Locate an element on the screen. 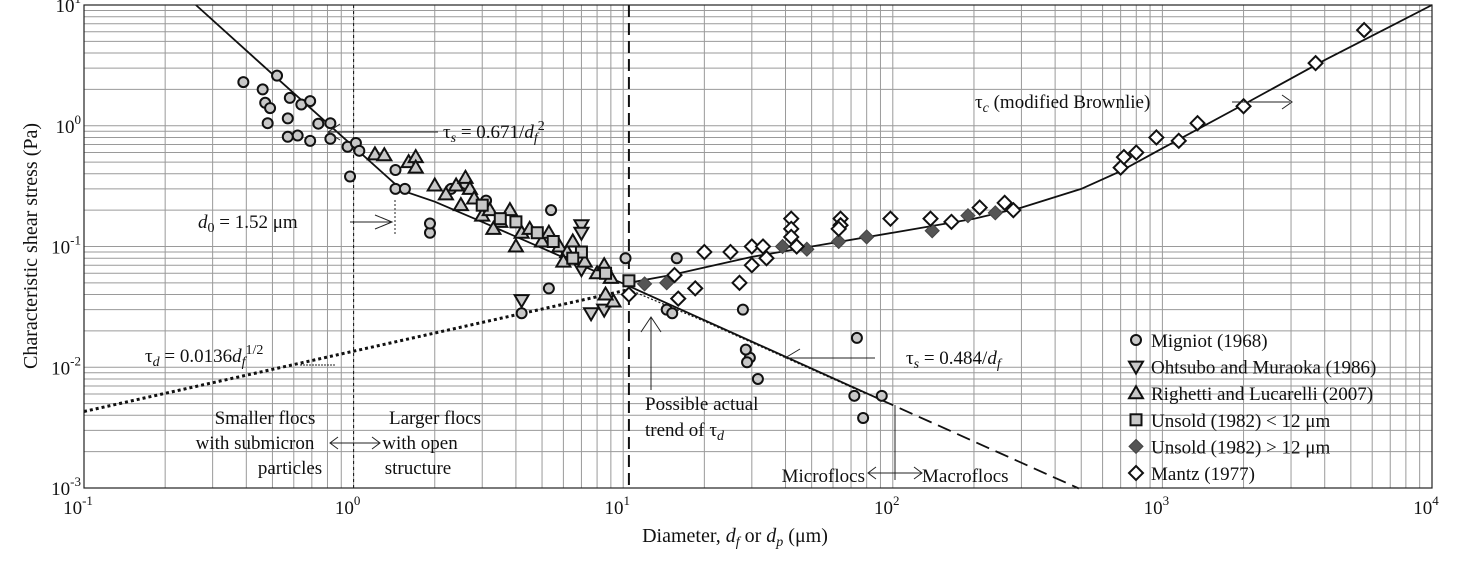  y-tick-label: 10⁻¹ is located at coordinates (66, 246).